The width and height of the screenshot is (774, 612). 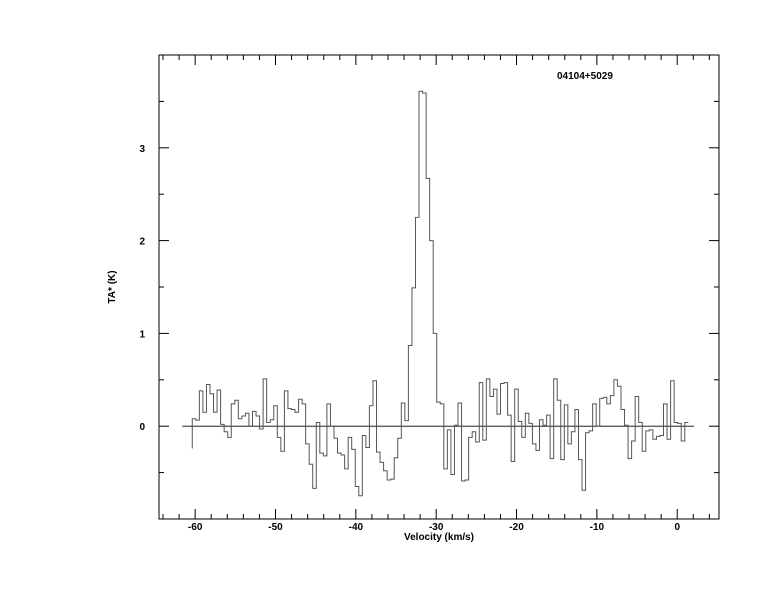 What do you see at coordinates (516, 527) in the screenshot?
I see `x-tick-label: -20` at bounding box center [516, 527].